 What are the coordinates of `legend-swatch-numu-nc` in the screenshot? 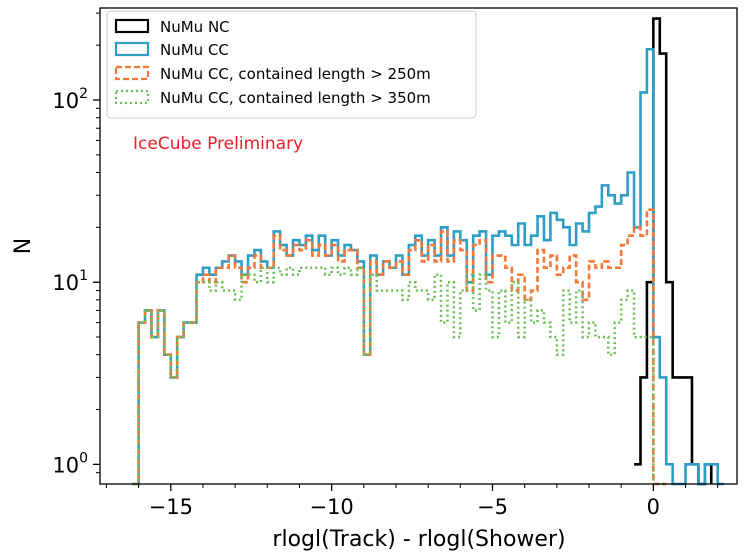 It's located at (132, 26).